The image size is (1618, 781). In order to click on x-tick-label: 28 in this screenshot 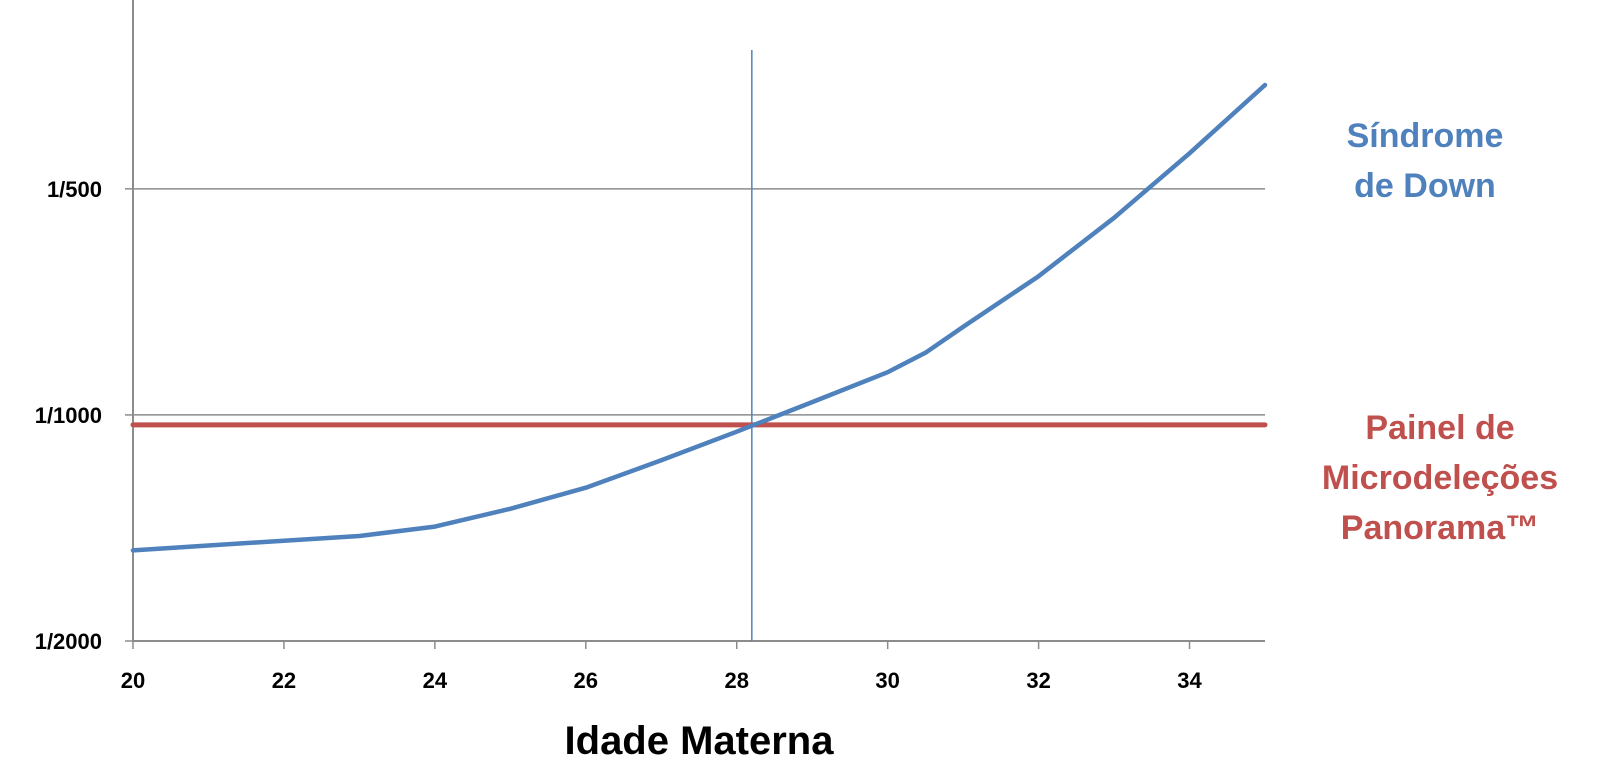, I will do `click(736, 680)`.